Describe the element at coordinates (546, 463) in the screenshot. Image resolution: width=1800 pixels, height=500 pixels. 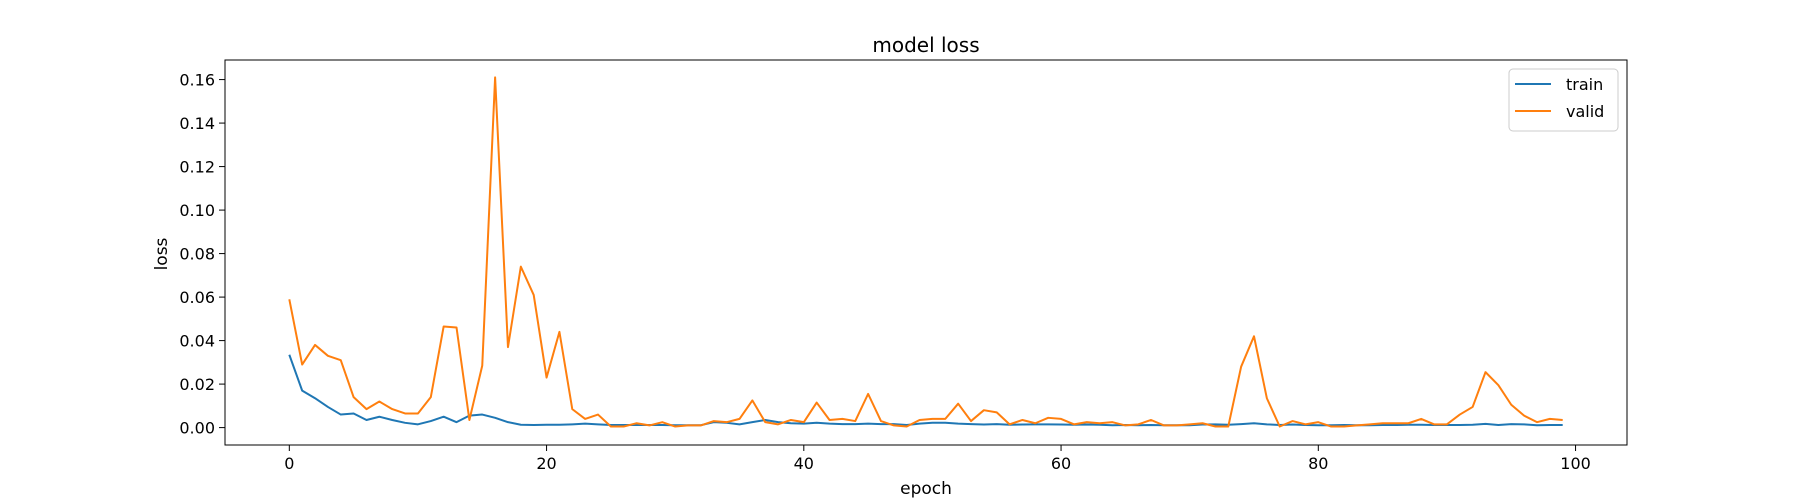
I see `x-tick-label: 20` at that location.